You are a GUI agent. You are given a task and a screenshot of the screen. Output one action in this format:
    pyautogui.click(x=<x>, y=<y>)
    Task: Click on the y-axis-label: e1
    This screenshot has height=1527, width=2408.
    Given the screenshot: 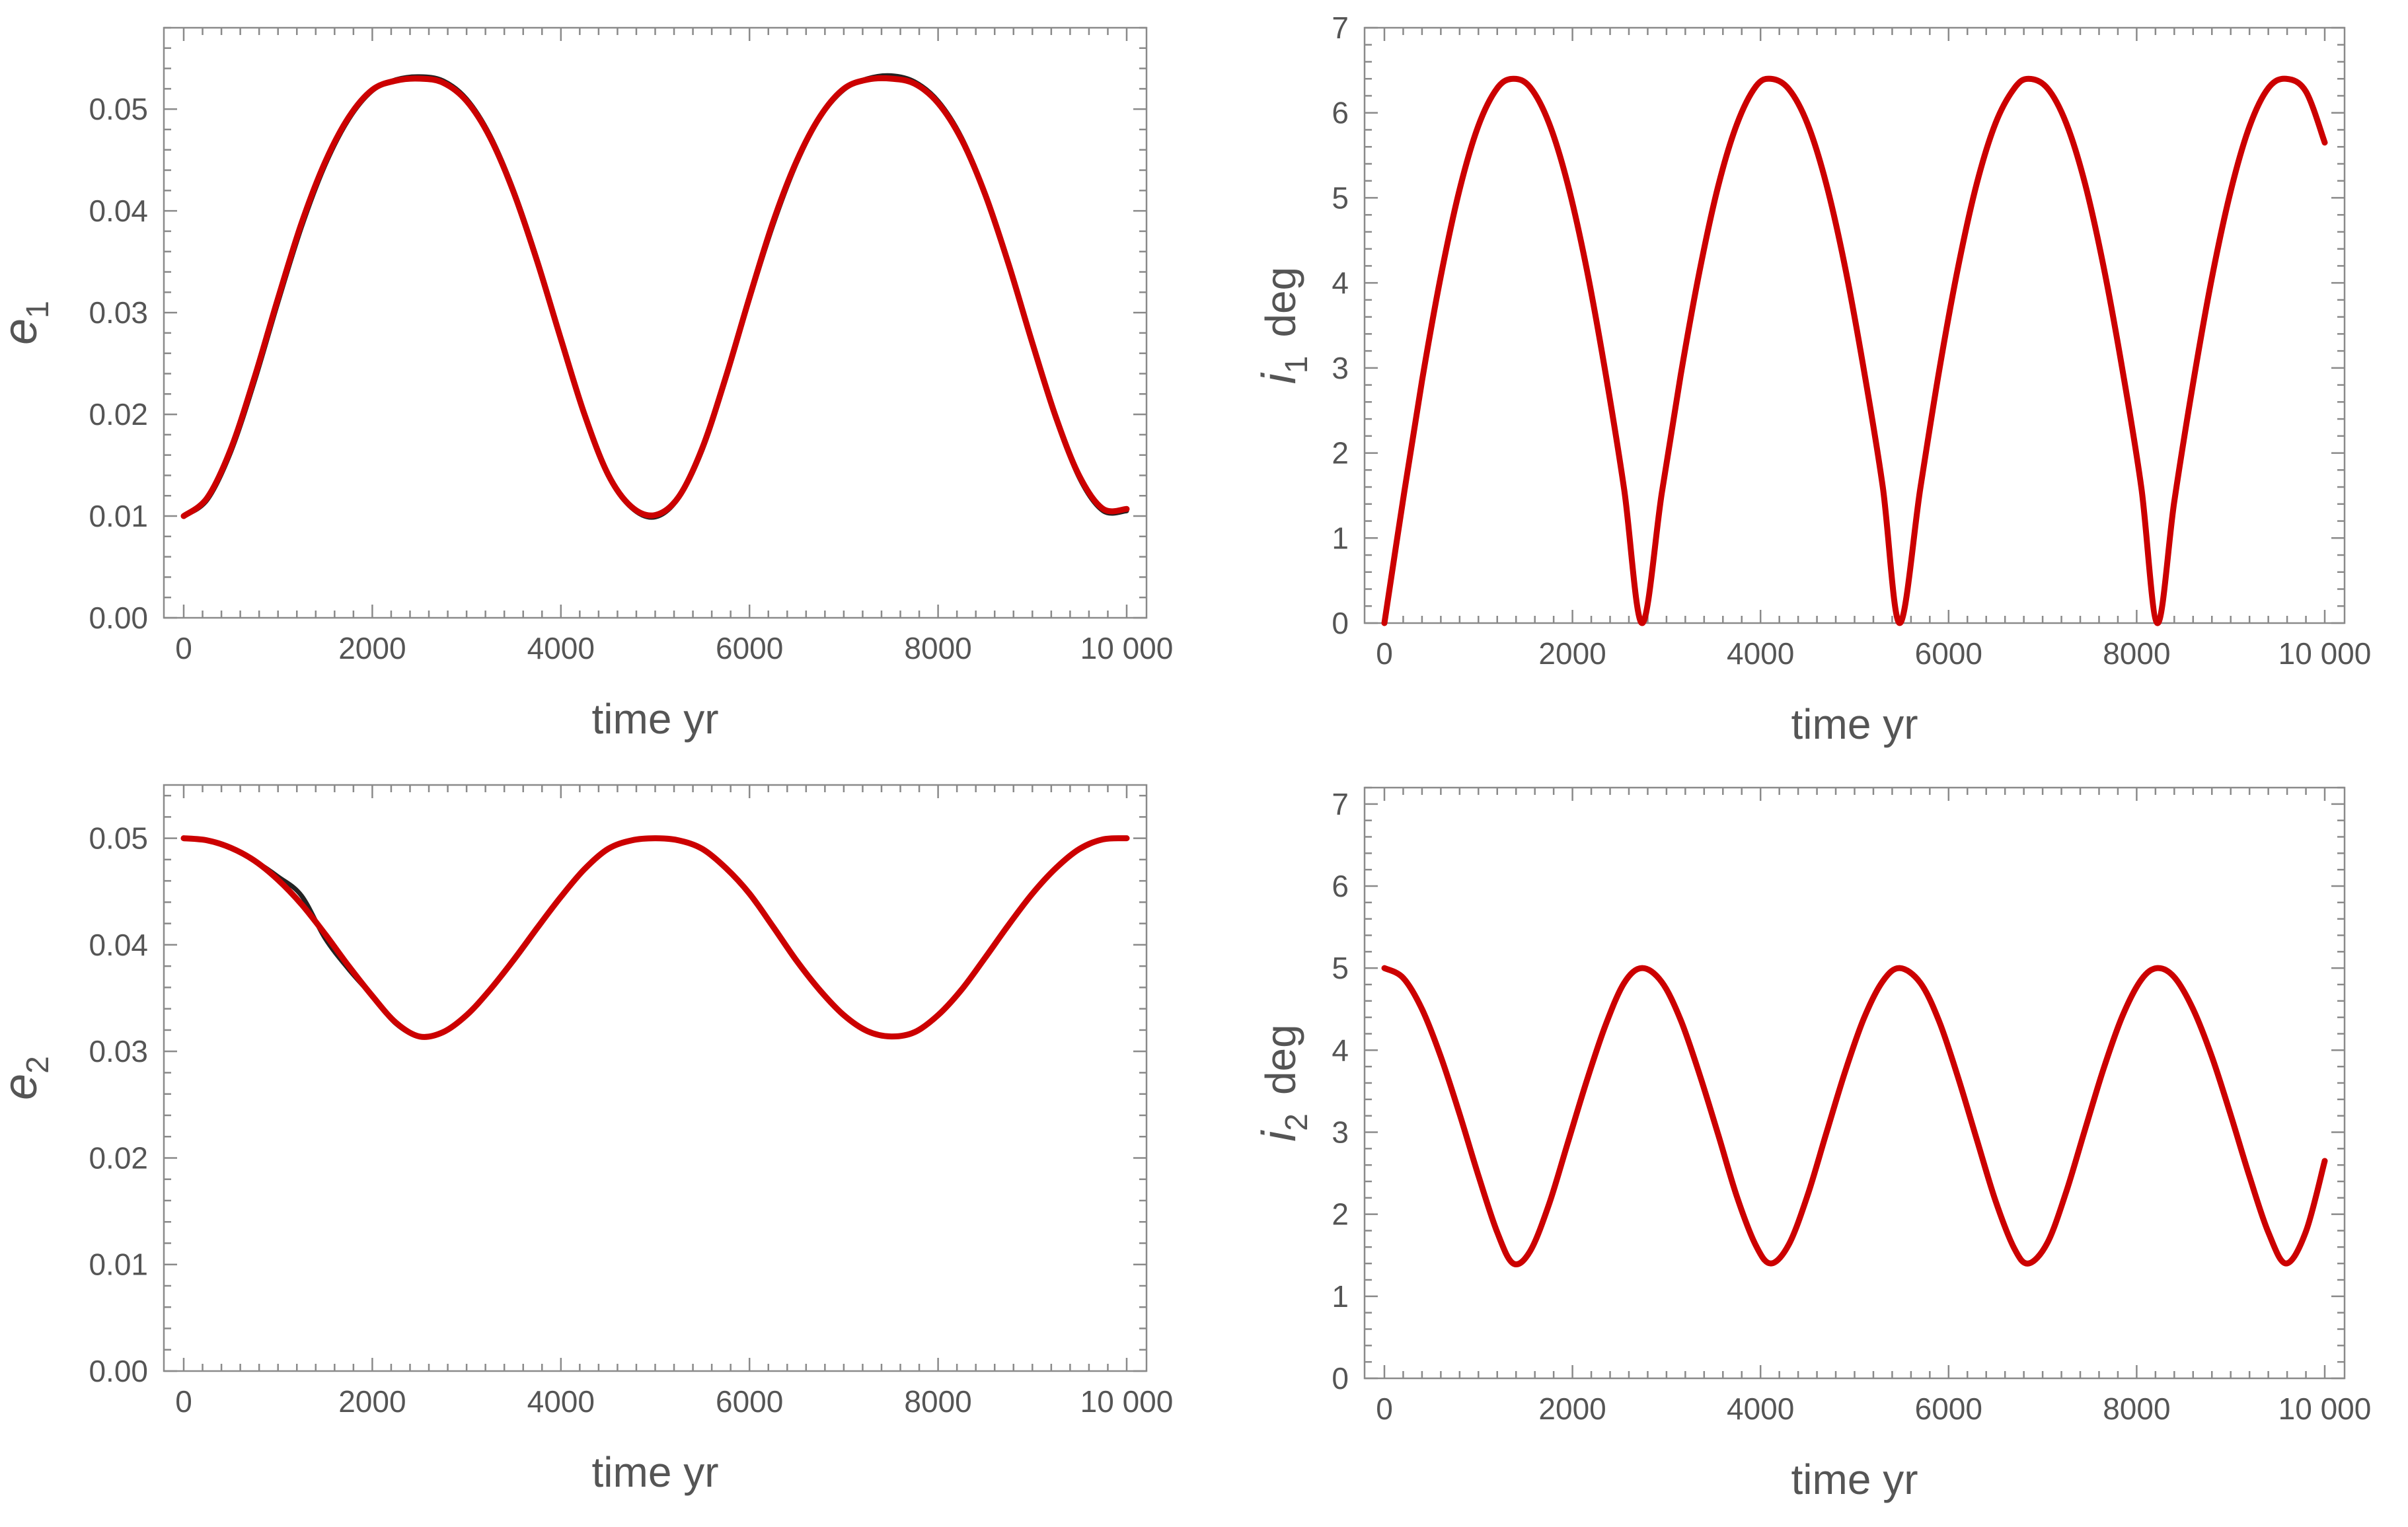 What is the action you would take?
    pyautogui.click(x=28, y=323)
    